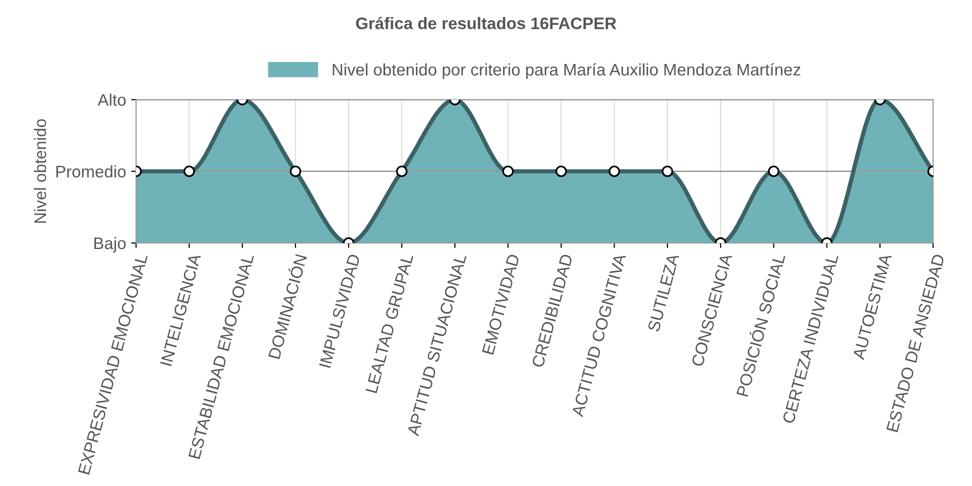 The width and height of the screenshot is (972, 486). What do you see at coordinates (91, 171) in the screenshot?
I see `ref-line-label: Promedio` at bounding box center [91, 171].